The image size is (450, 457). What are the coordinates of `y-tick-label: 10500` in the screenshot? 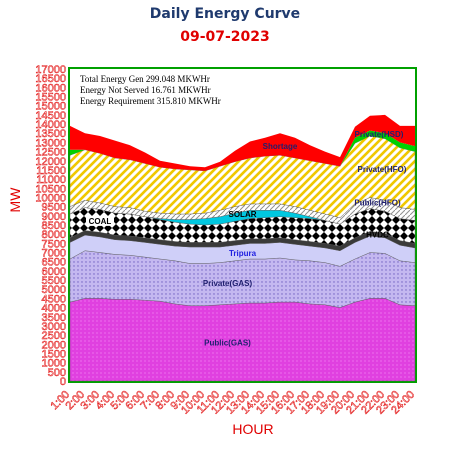 It's located at (50, 189).